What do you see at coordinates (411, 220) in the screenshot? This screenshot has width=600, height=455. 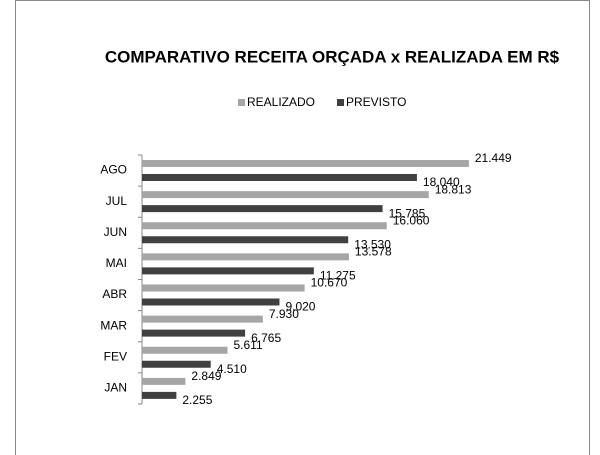 I see `value-label: 16.060` at bounding box center [411, 220].